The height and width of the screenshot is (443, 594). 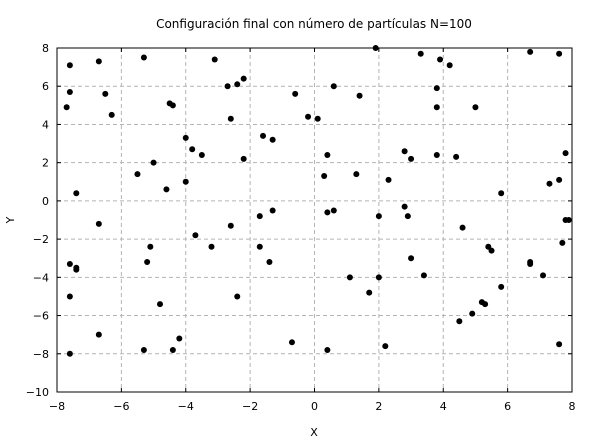 I want to click on x-tick-label: −8, so click(x=57, y=406).